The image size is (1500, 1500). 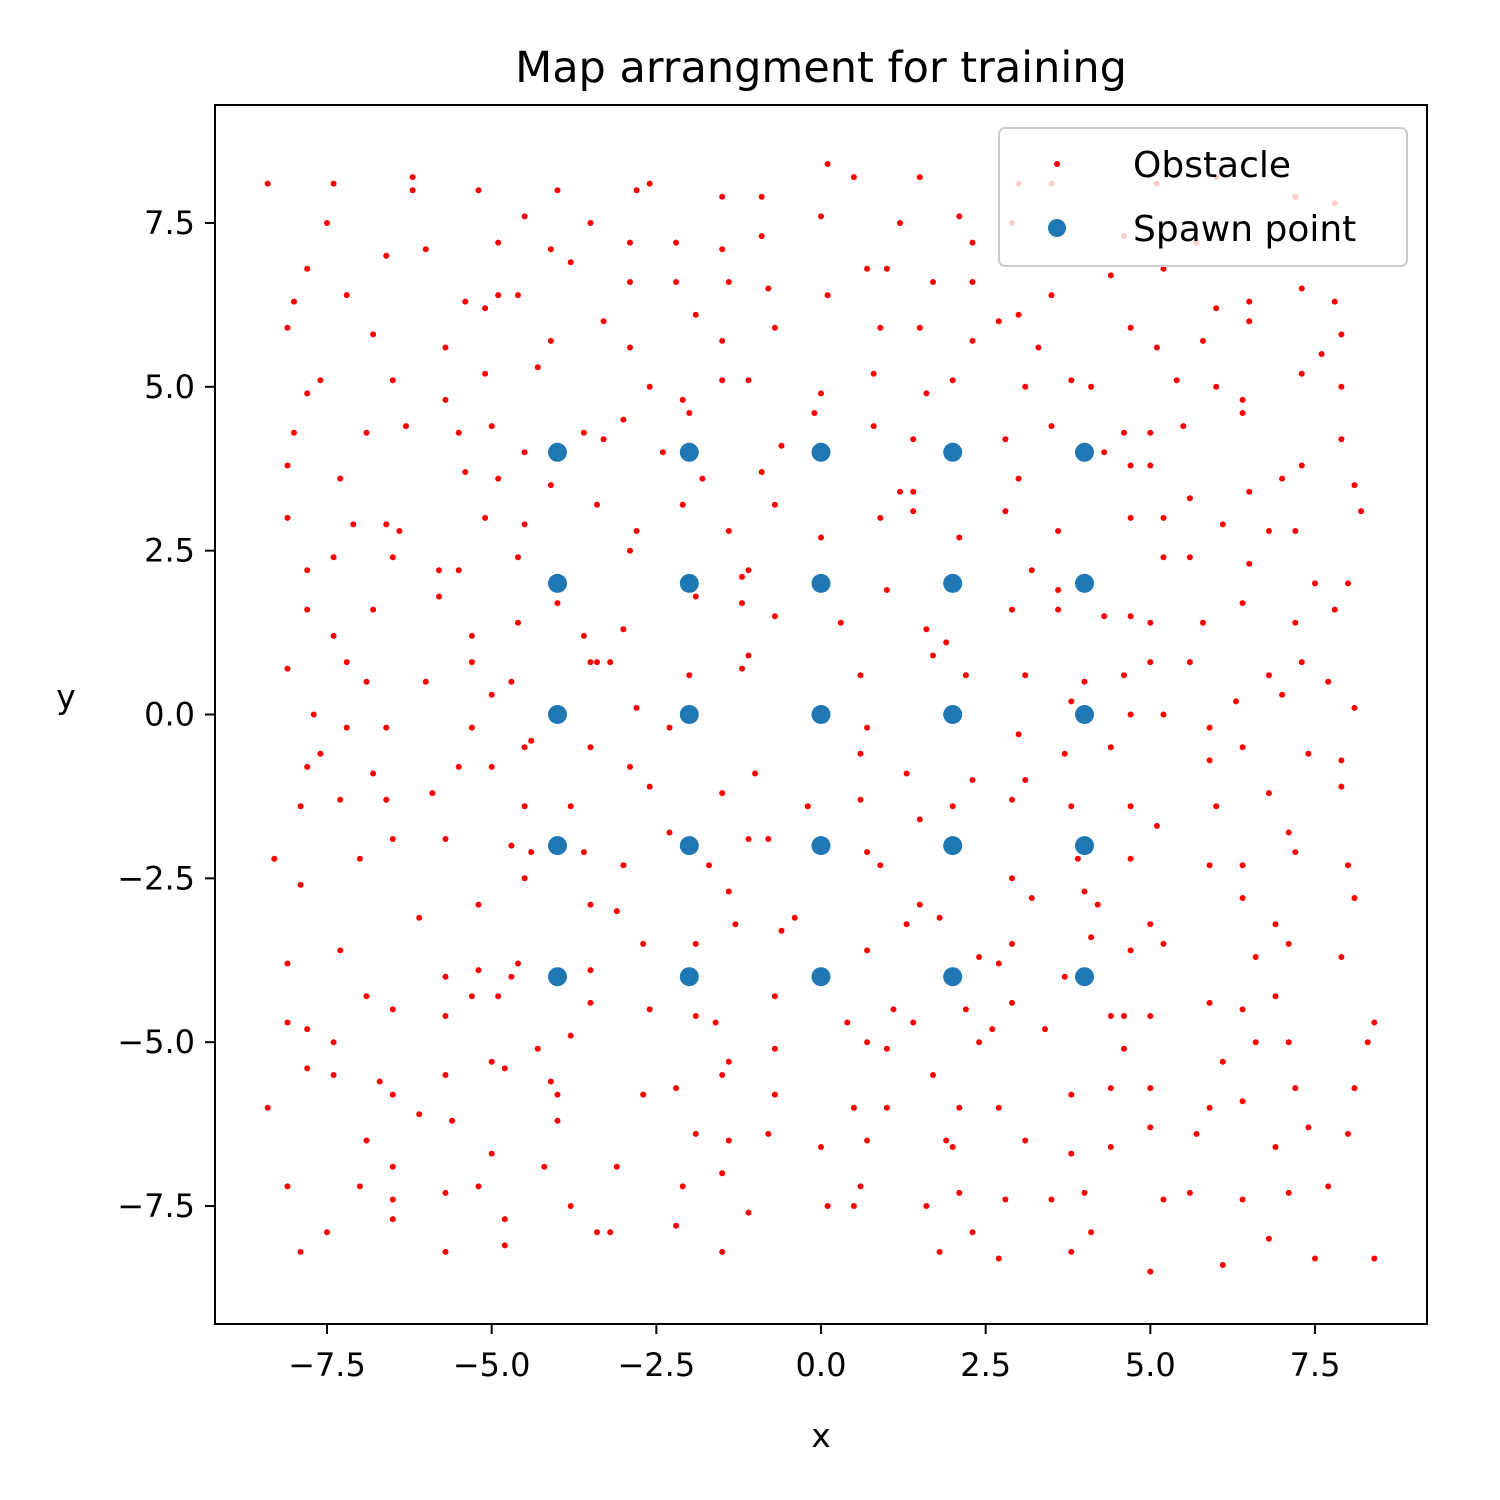 What do you see at coordinates (1212, 165) in the screenshot?
I see `legend-obstacle-label: Obstacle` at bounding box center [1212, 165].